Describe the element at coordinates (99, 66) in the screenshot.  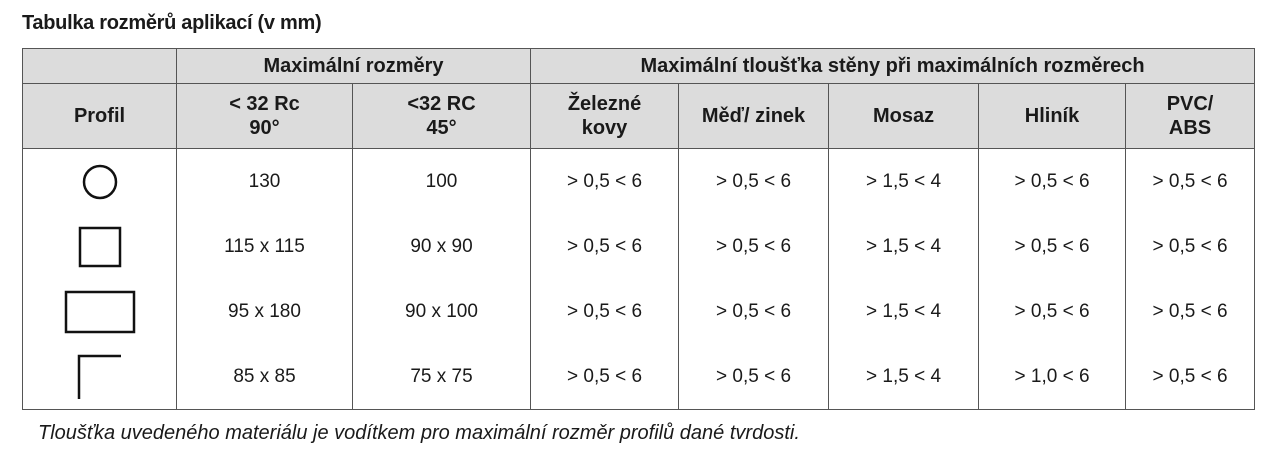
I see `blank-header` at that location.